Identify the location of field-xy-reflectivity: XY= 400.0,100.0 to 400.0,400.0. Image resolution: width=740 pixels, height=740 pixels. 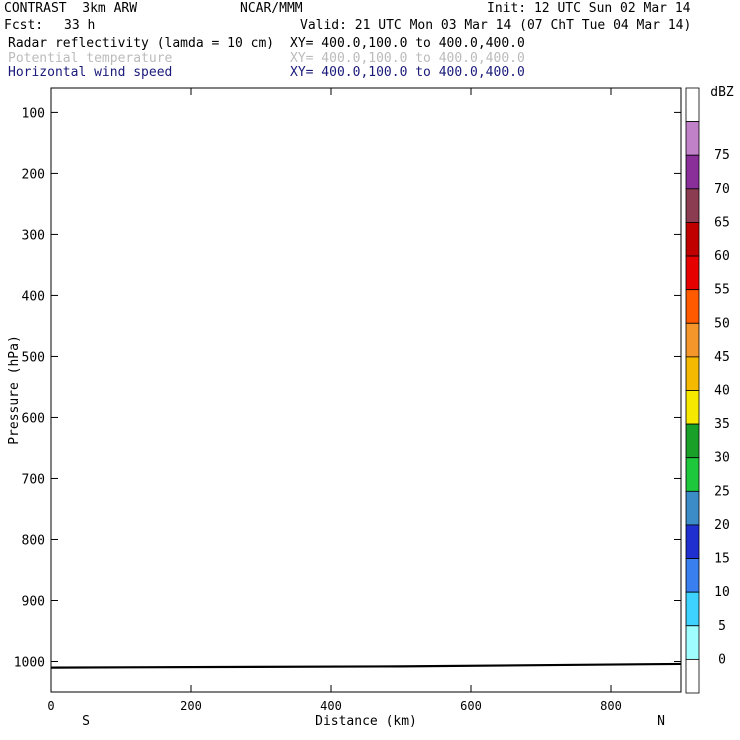
(407, 43).